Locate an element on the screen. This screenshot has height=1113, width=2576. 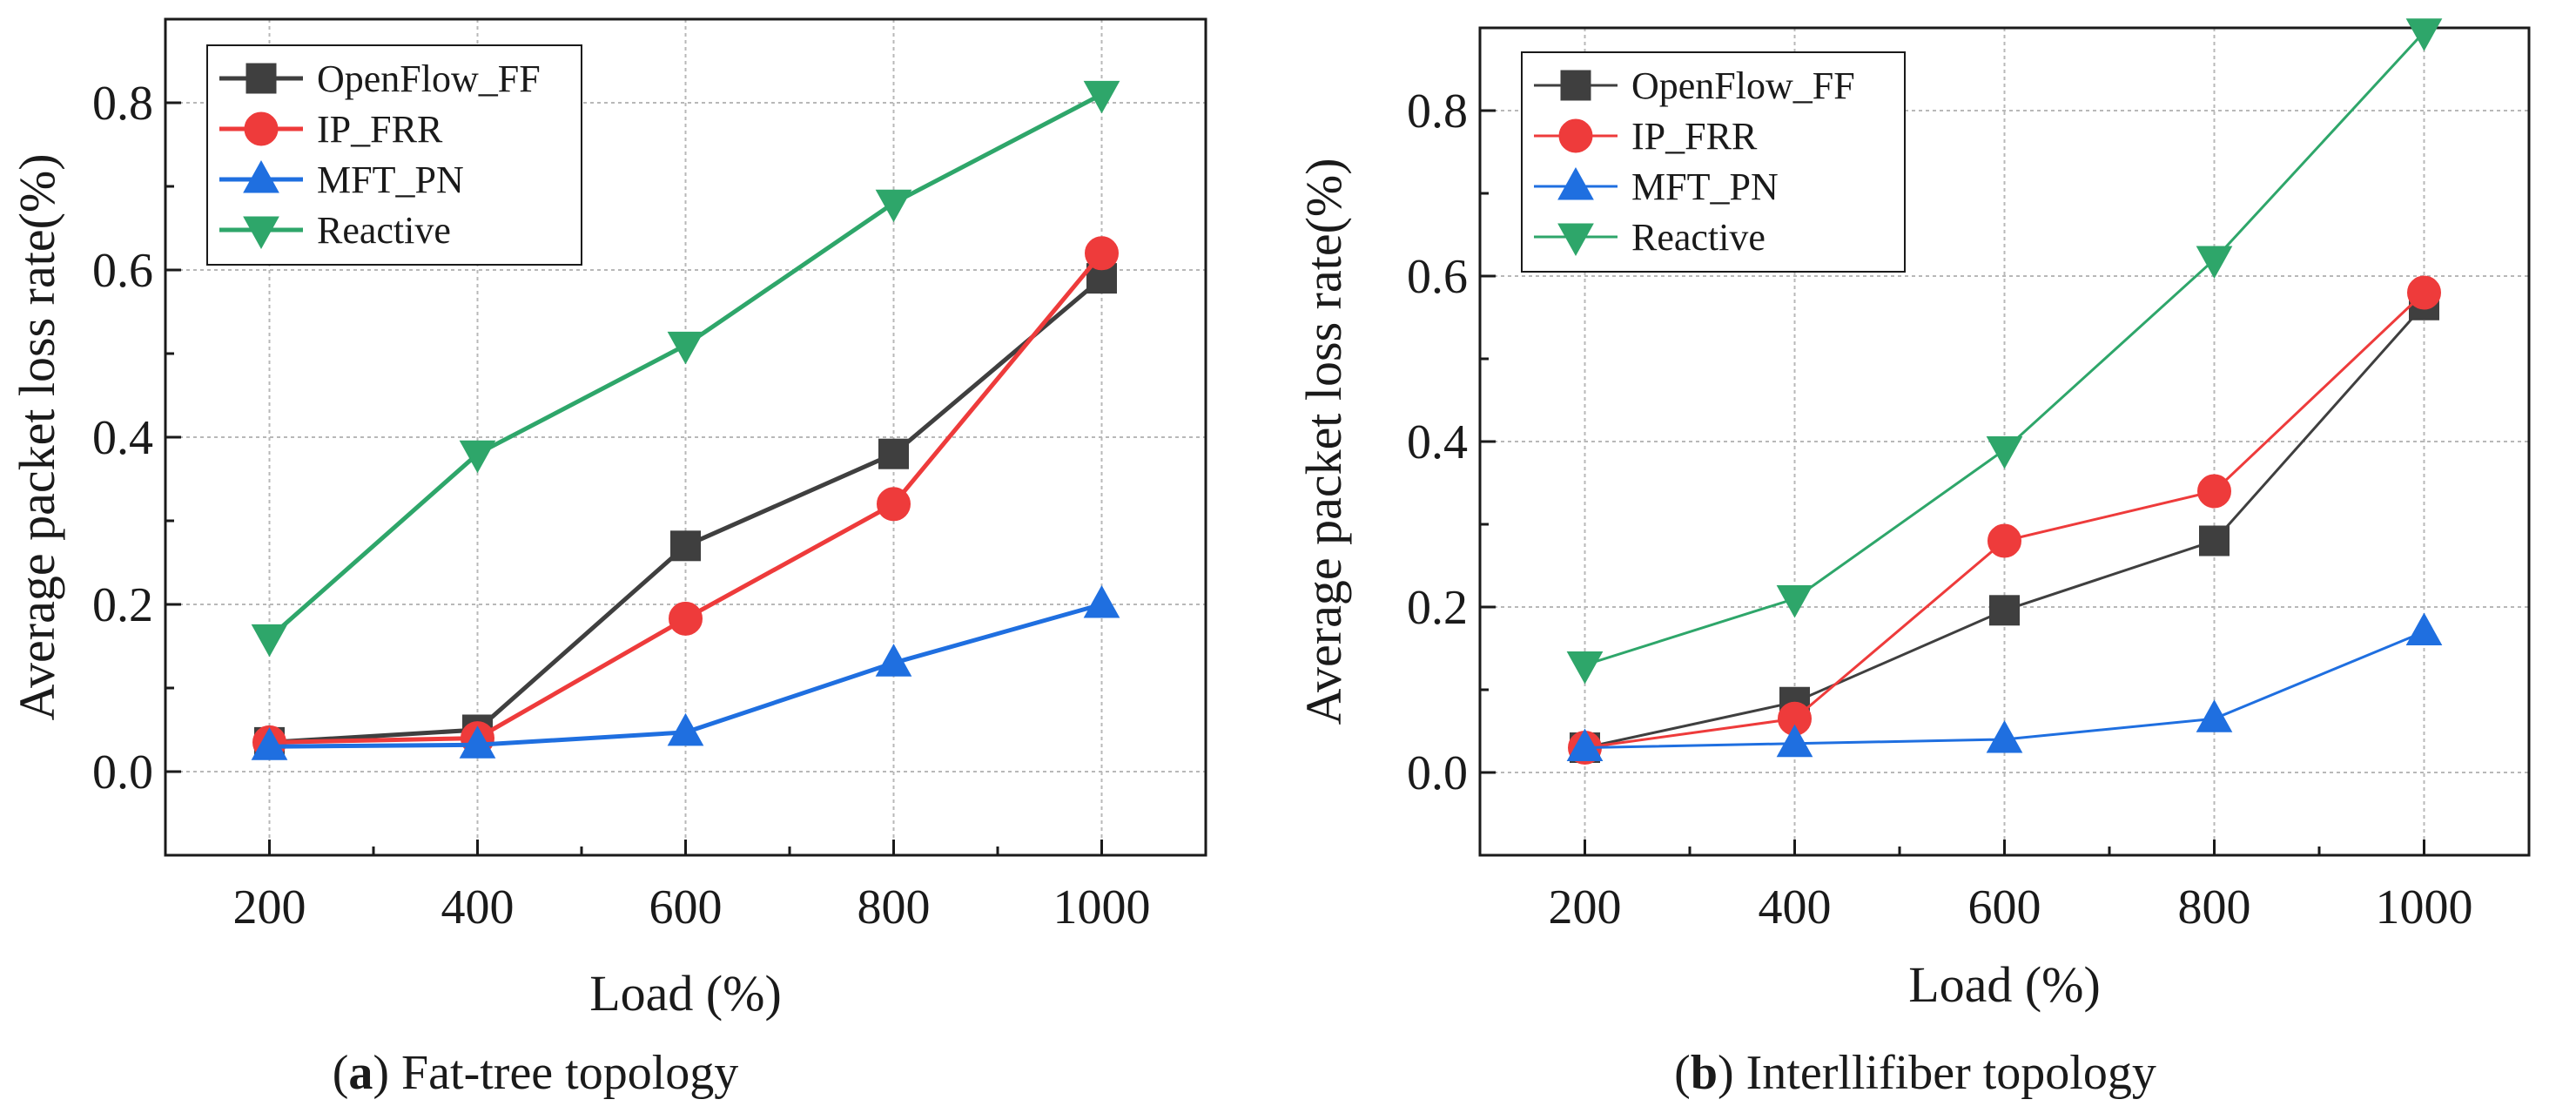
caption-a: (a) Fat-tree topology is located at coordinates (536, 1073).